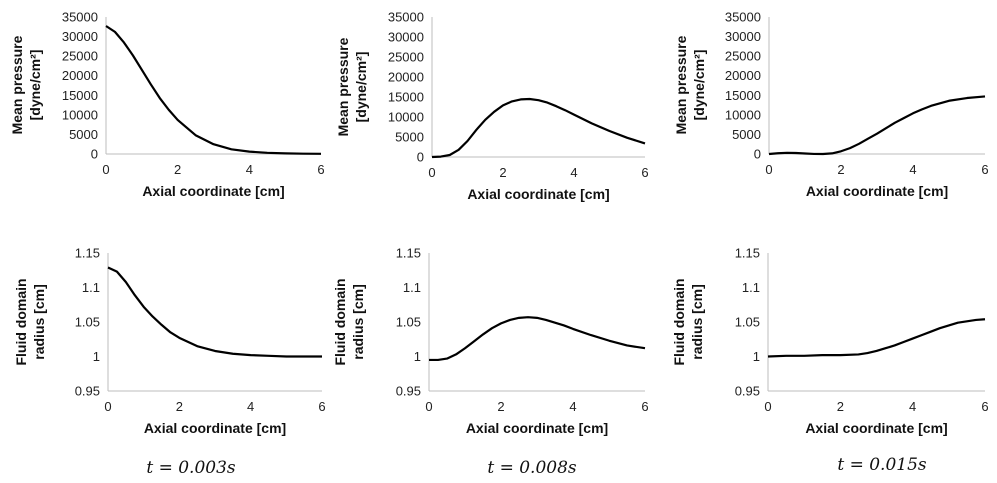  What do you see at coordinates (882, 465) in the screenshot?
I see `caption-3: t = 0.015s` at bounding box center [882, 465].